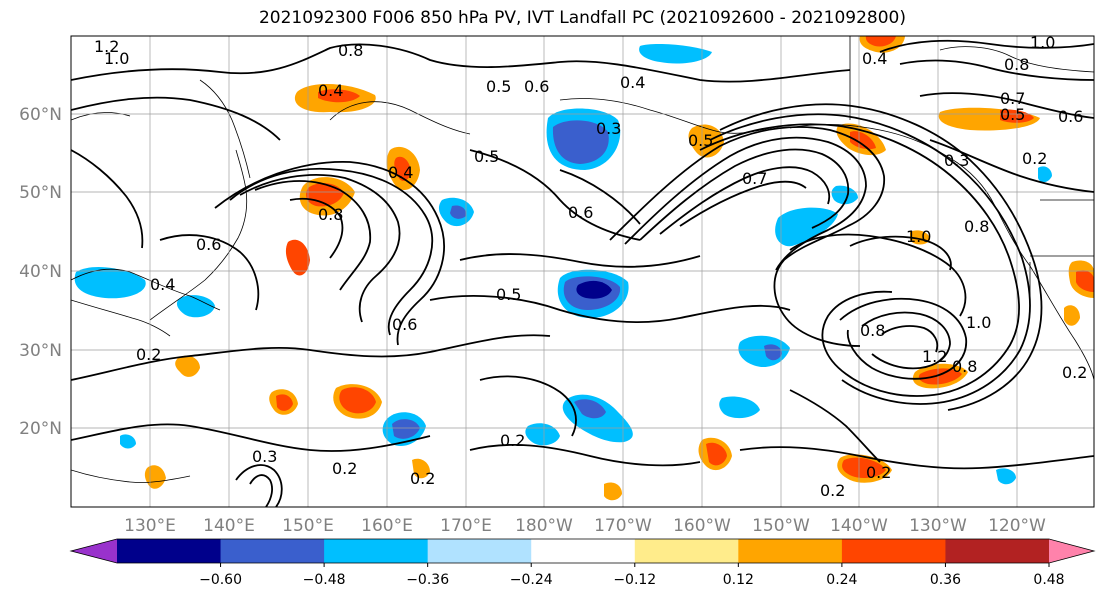 Image resolution: width=1105 pixels, height=601 pixels. I want to click on colorbar-tick-label: −0.48, so click(324, 580).